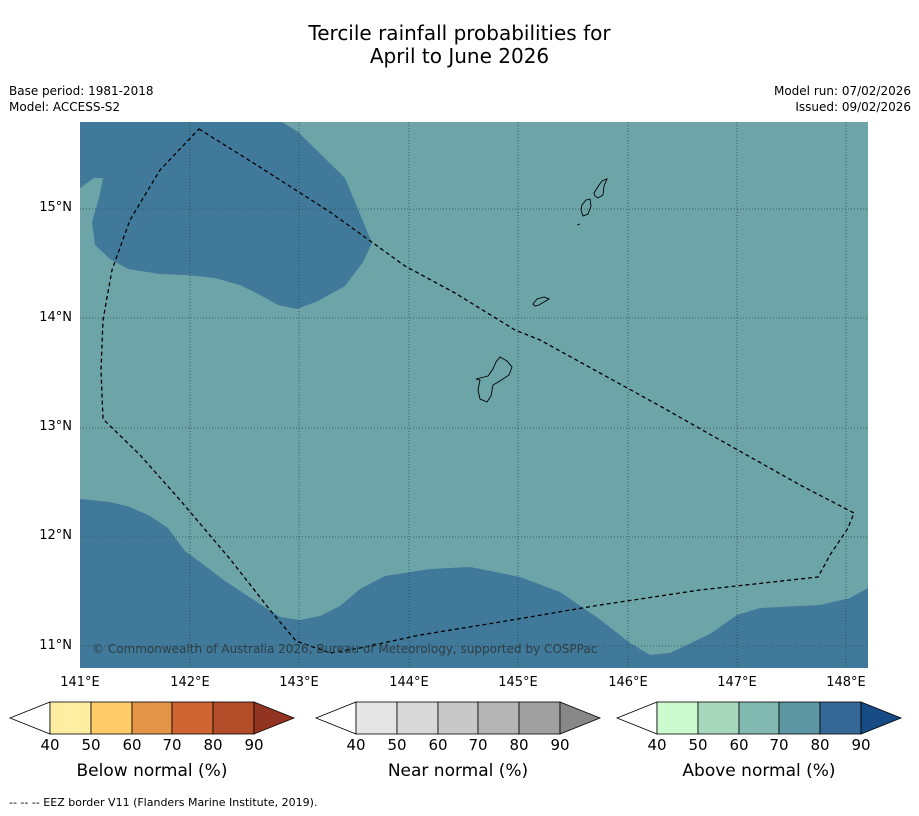  Describe the element at coordinates (739, 745) in the screenshot. I see `tick-above-60: 60` at that location.